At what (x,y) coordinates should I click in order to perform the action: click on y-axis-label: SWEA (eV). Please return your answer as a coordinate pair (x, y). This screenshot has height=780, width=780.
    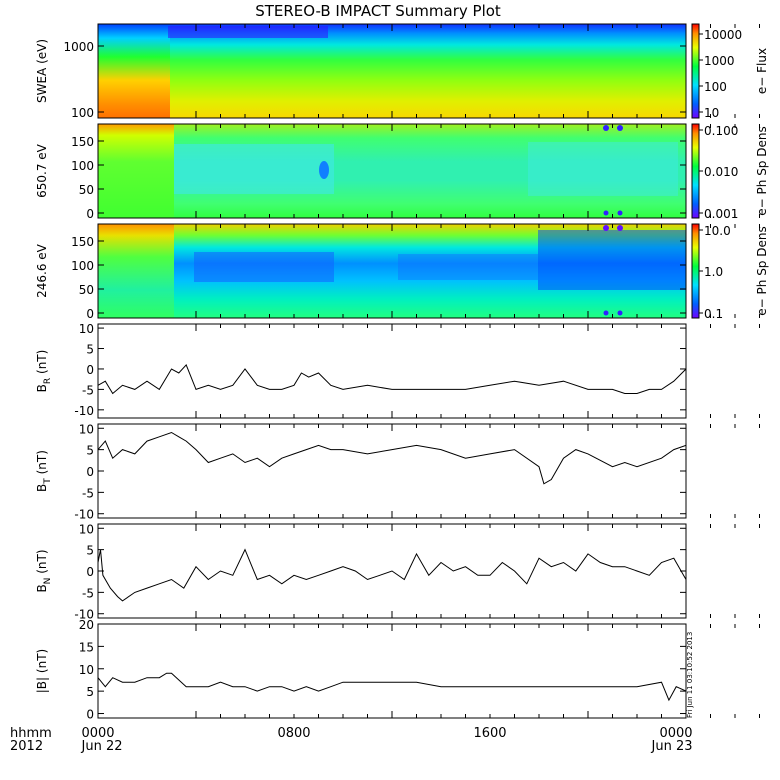
    Looking at the image, I should click on (42, 71).